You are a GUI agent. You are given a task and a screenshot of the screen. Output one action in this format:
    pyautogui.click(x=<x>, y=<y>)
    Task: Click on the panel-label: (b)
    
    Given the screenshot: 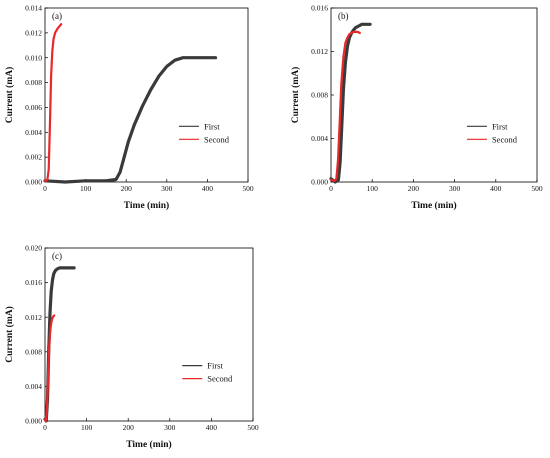 What is the action you would take?
    pyautogui.click(x=343, y=16)
    